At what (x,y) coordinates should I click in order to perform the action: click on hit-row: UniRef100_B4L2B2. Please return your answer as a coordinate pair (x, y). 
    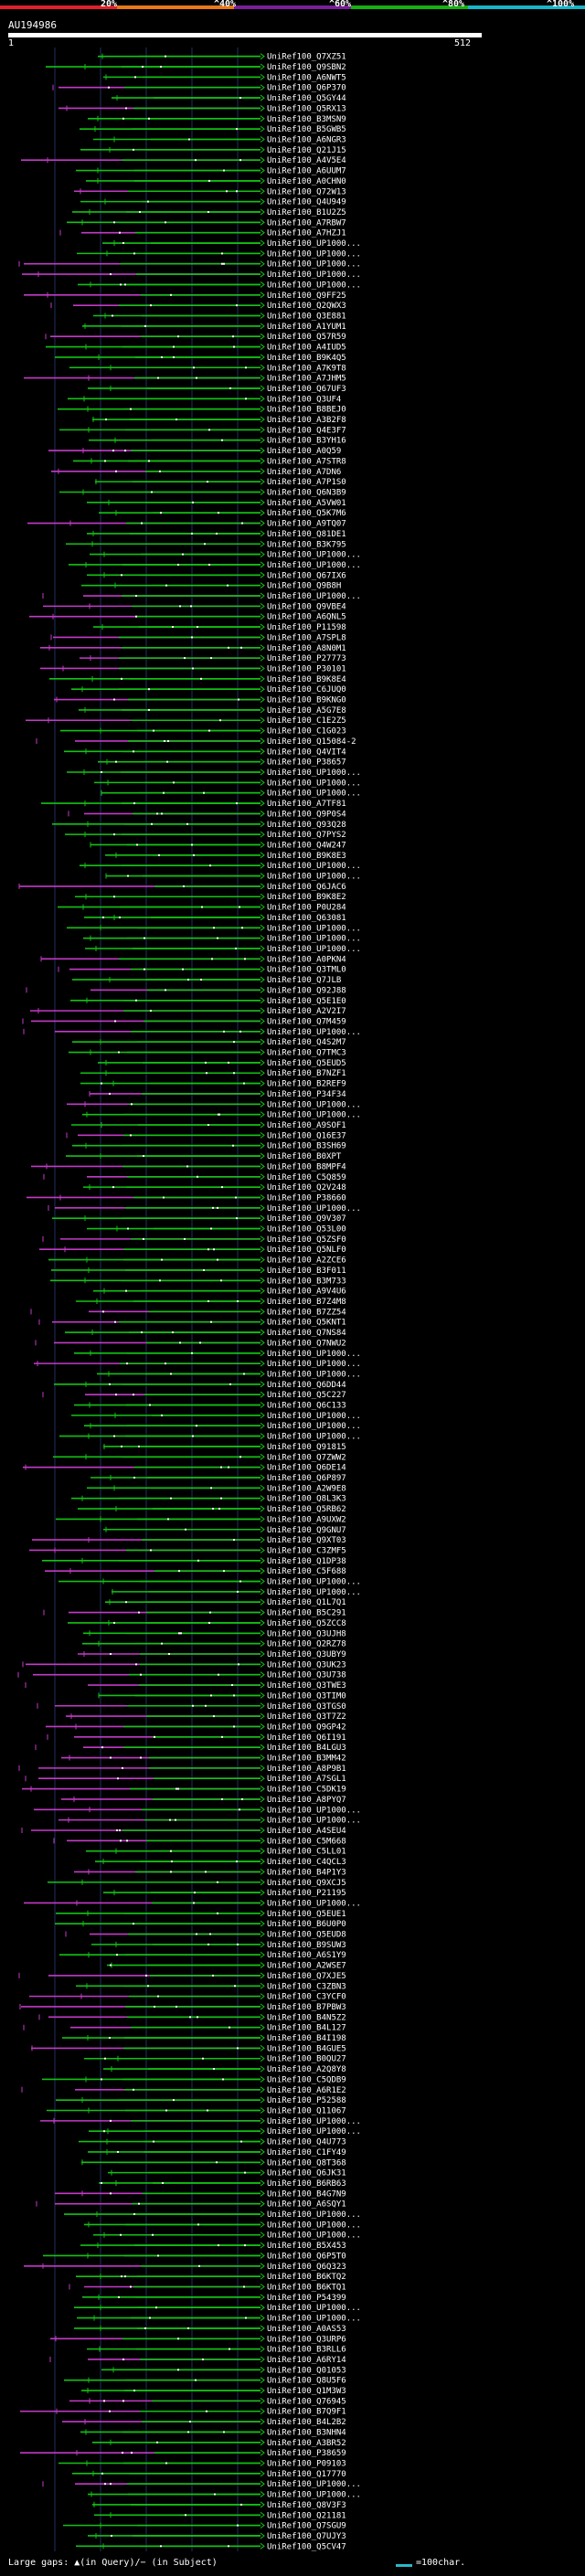
    Looking at the image, I should click on (204, 2422).